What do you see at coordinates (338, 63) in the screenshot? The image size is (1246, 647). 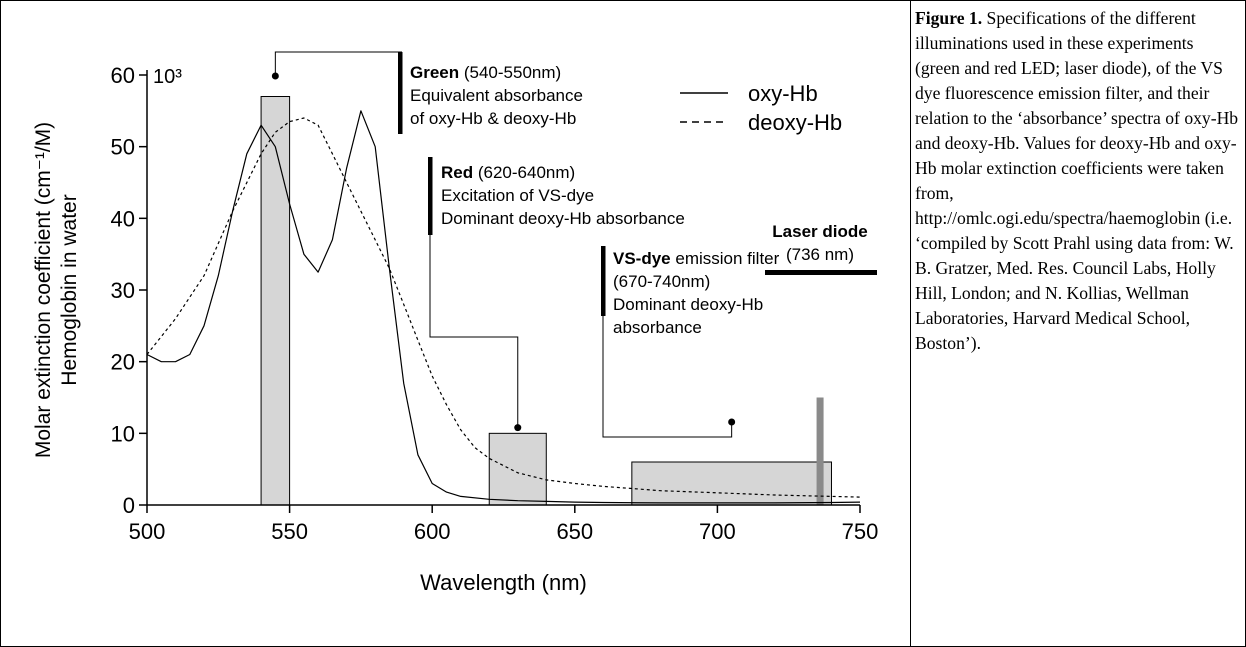 I see `green-leader` at bounding box center [338, 63].